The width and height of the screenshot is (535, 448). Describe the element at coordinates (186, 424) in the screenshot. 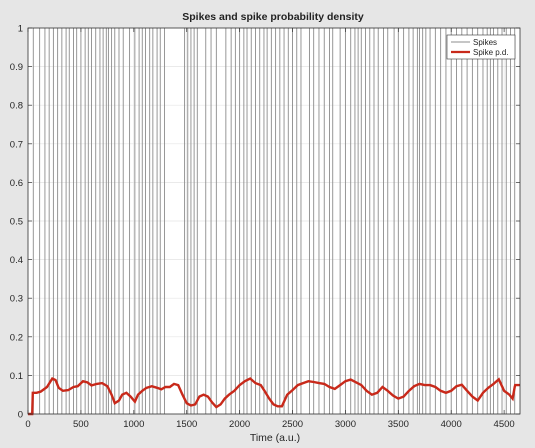

I see `x-tick-label: 1500` at that location.